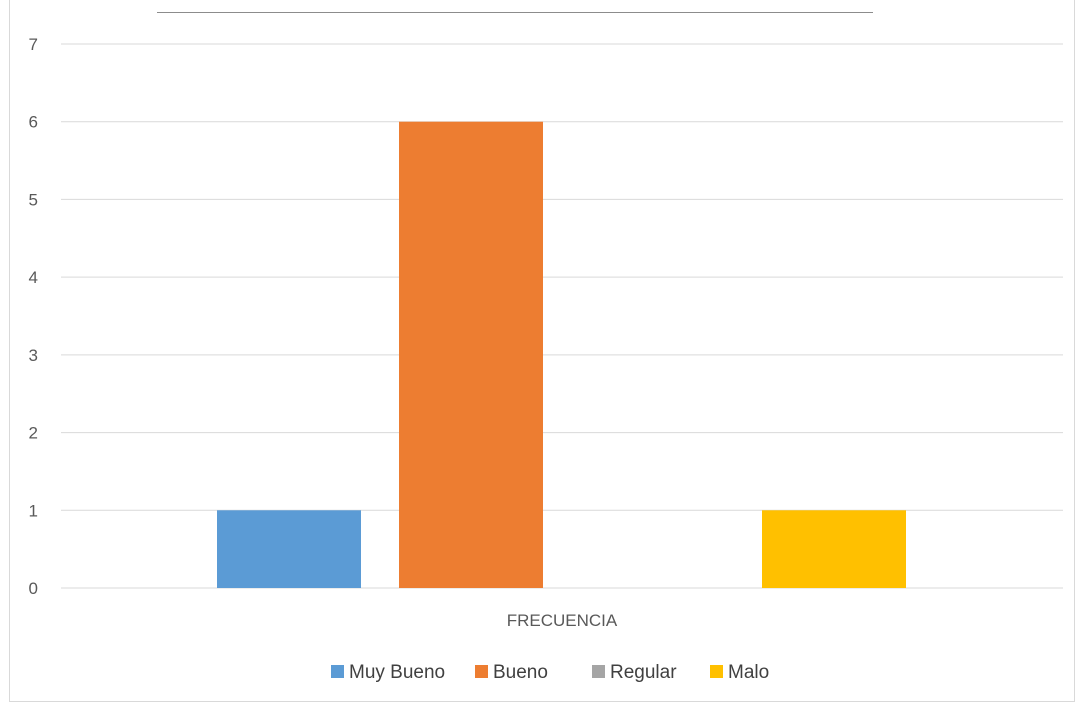 Image resolution: width=1077 pixels, height=704 pixels. What do you see at coordinates (397, 672) in the screenshot?
I see `legend-label-muy-bueno: Muy Bueno` at bounding box center [397, 672].